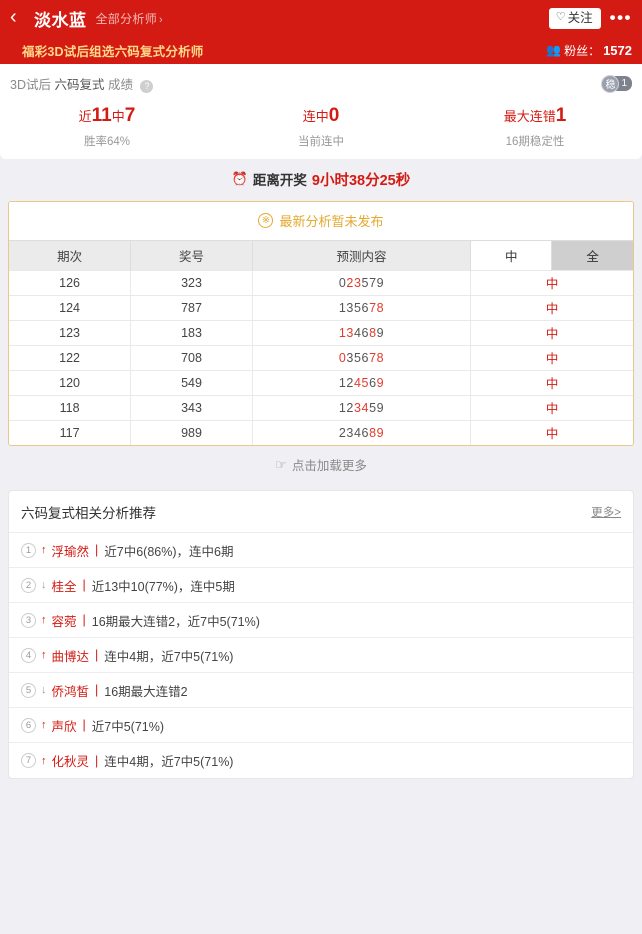  I want to click on recommend-header: 六码复式相关分析推荐 更多>, so click(321, 512).